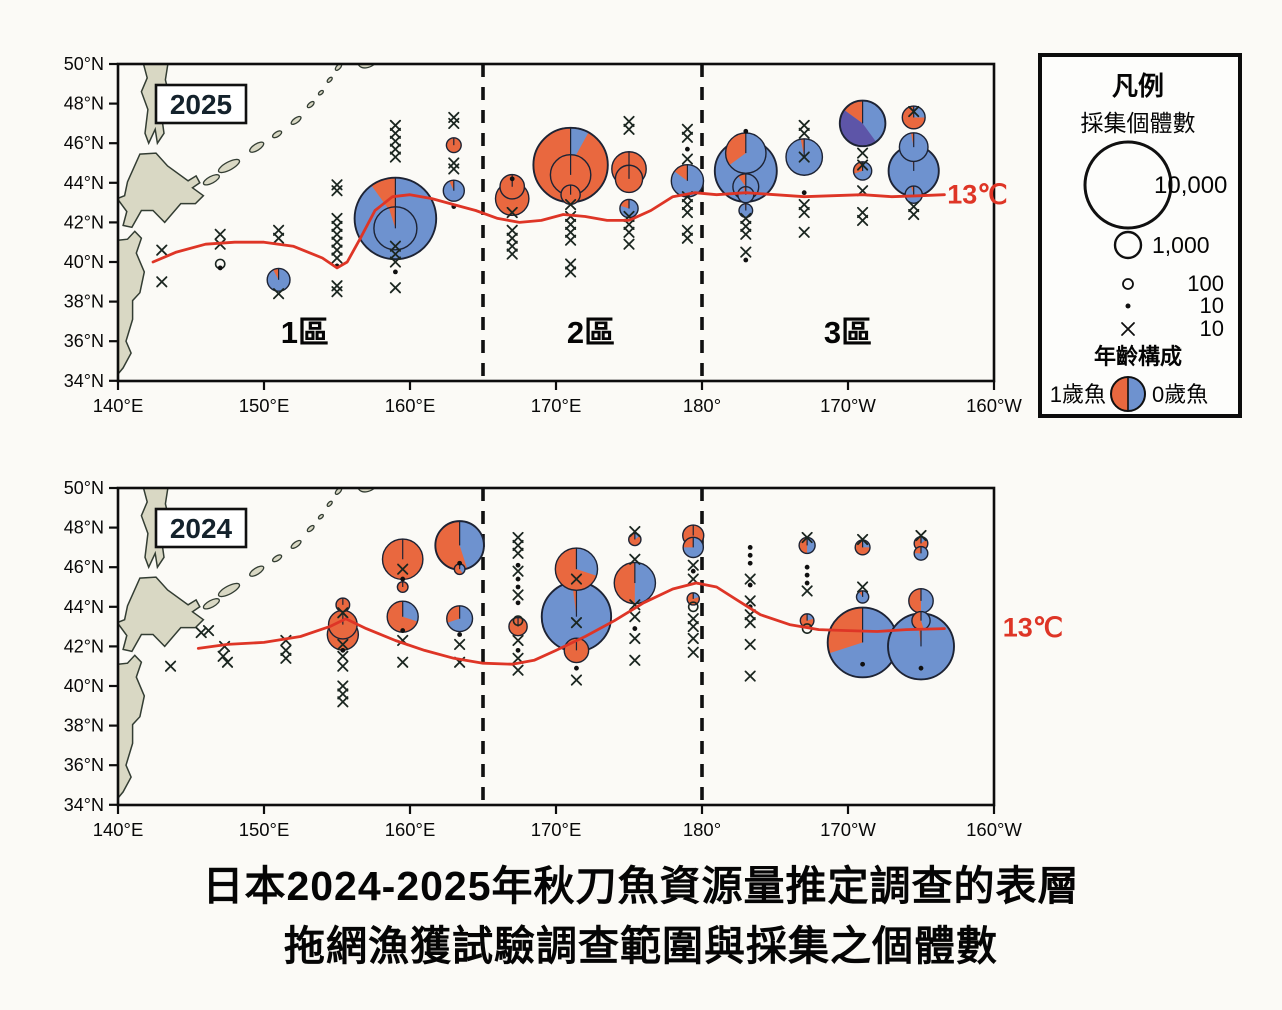  I want to click on y-axis-tick-label: 48°N, so click(84, 104).